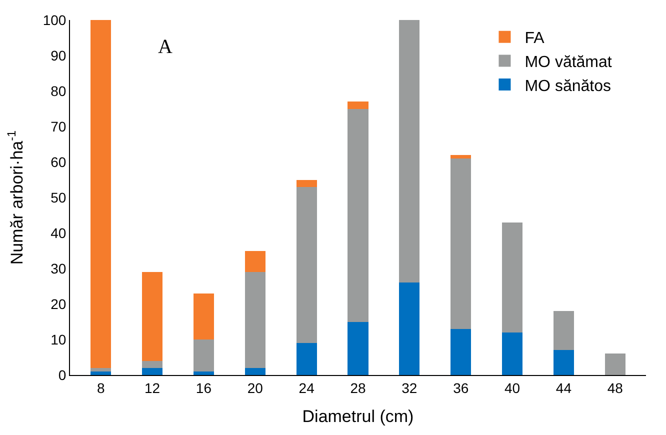 Image resolution: width=666 pixels, height=435 pixels. Describe the element at coordinates (564, 388) in the screenshot. I see `x-tick-label: 44` at that location.